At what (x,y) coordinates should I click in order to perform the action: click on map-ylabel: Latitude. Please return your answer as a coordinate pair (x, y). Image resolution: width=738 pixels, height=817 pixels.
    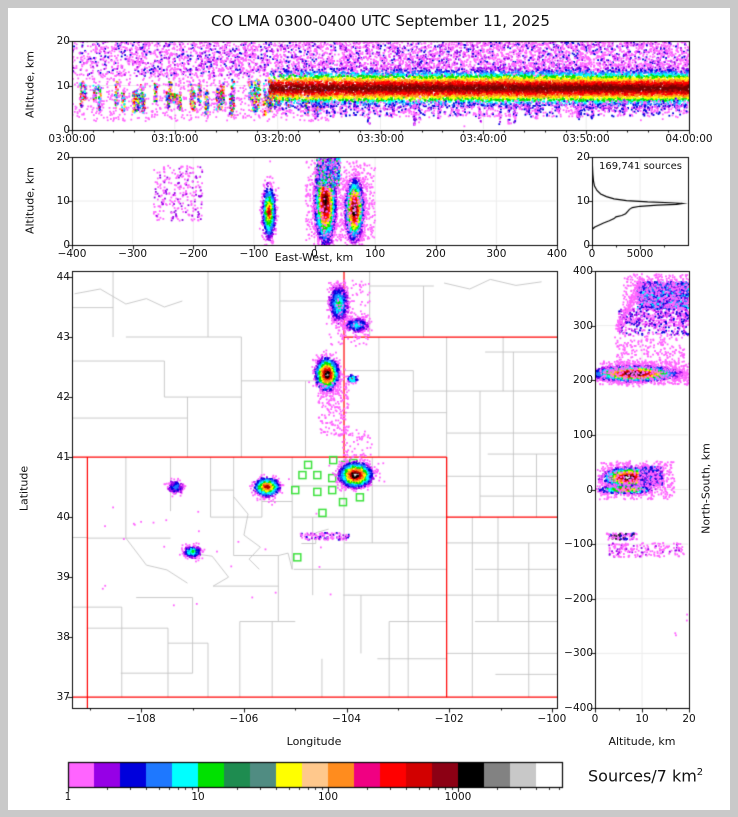
    Looking at the image, I should click on (24, 488).